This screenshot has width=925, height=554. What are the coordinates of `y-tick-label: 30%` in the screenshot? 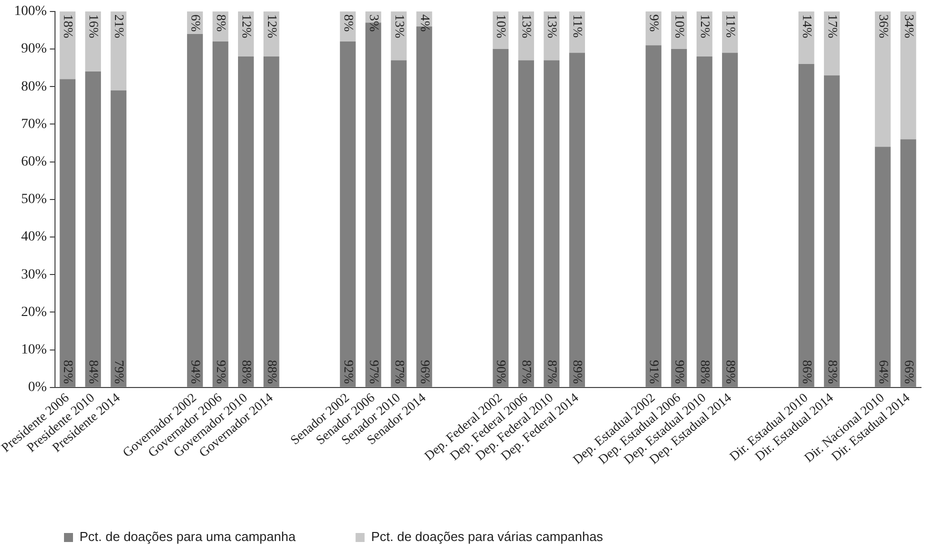 It's located at (34, 274).